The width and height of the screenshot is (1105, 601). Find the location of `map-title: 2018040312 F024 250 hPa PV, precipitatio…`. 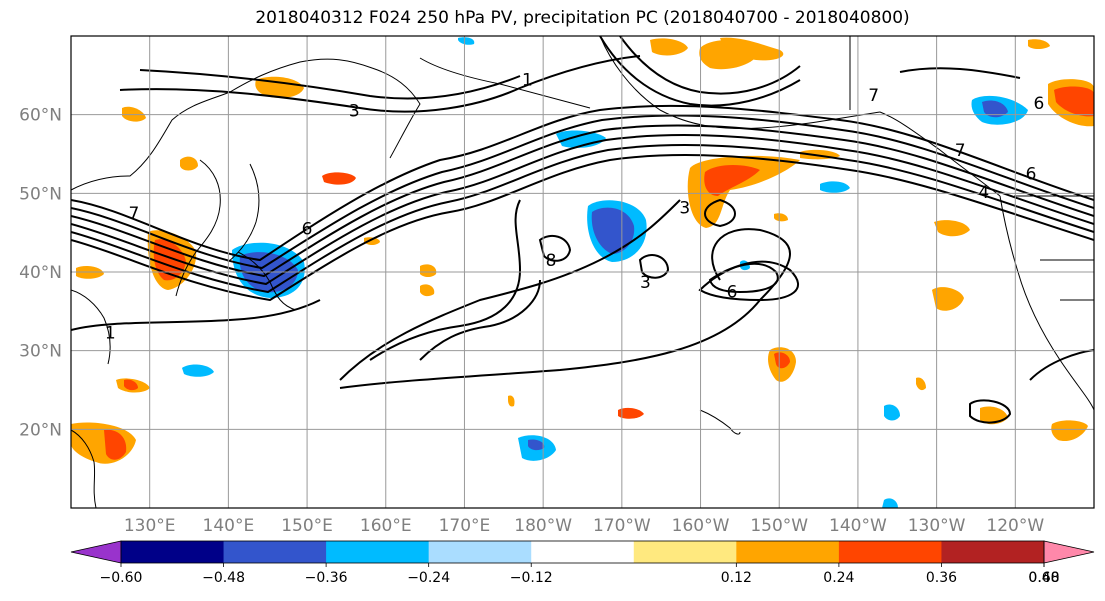

map-title: 2018040312 F024 250 hPa PV, precipitatio… is located at coordinates (582, 18).